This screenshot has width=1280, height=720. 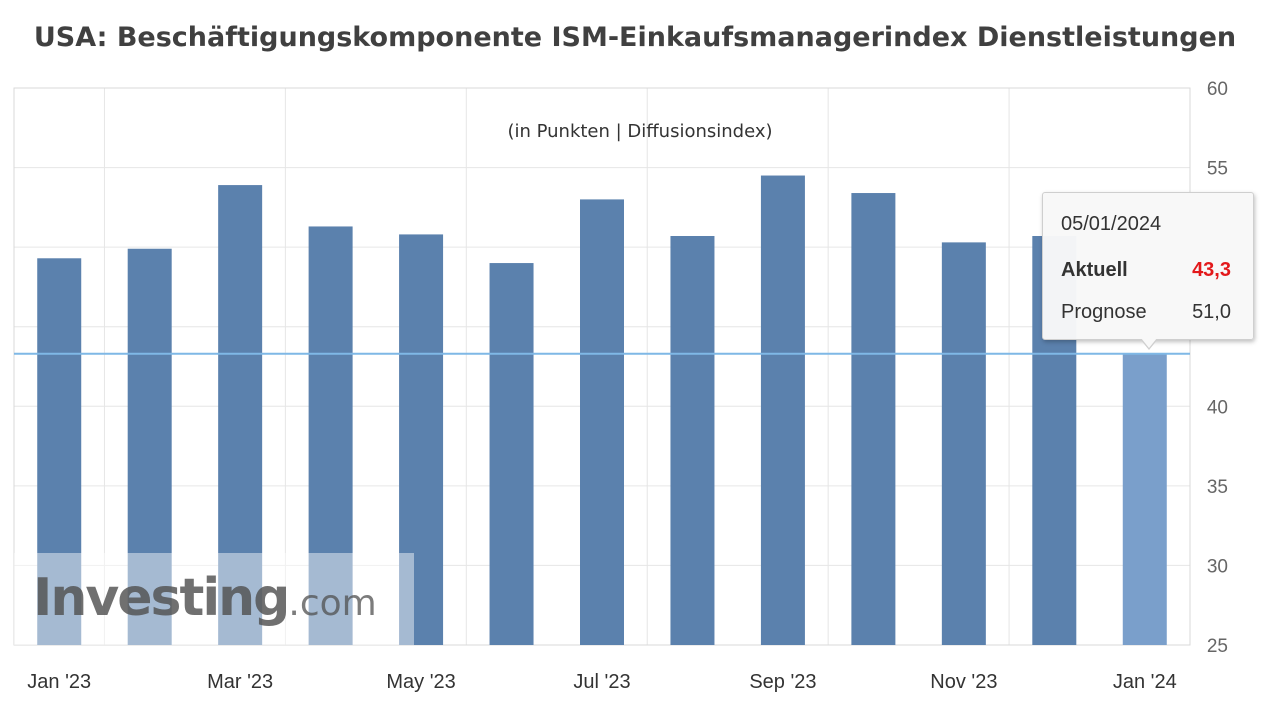 What do you see at coordinates (1149, 343) in the screenshot?
I see `tooltip-pointer-fill` at bounding box center [1149, 343].